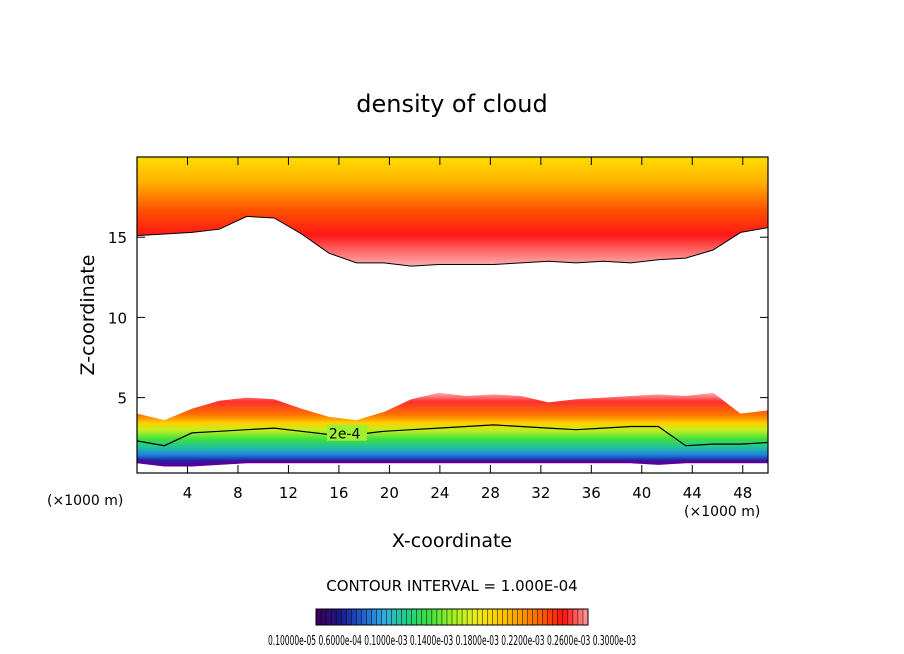 Image resolution: width=904 pixels, height=654 pixels. Describe the element at coordinates (238, 493) in the screenshot. I see `x-tick-label: 8` at that location.